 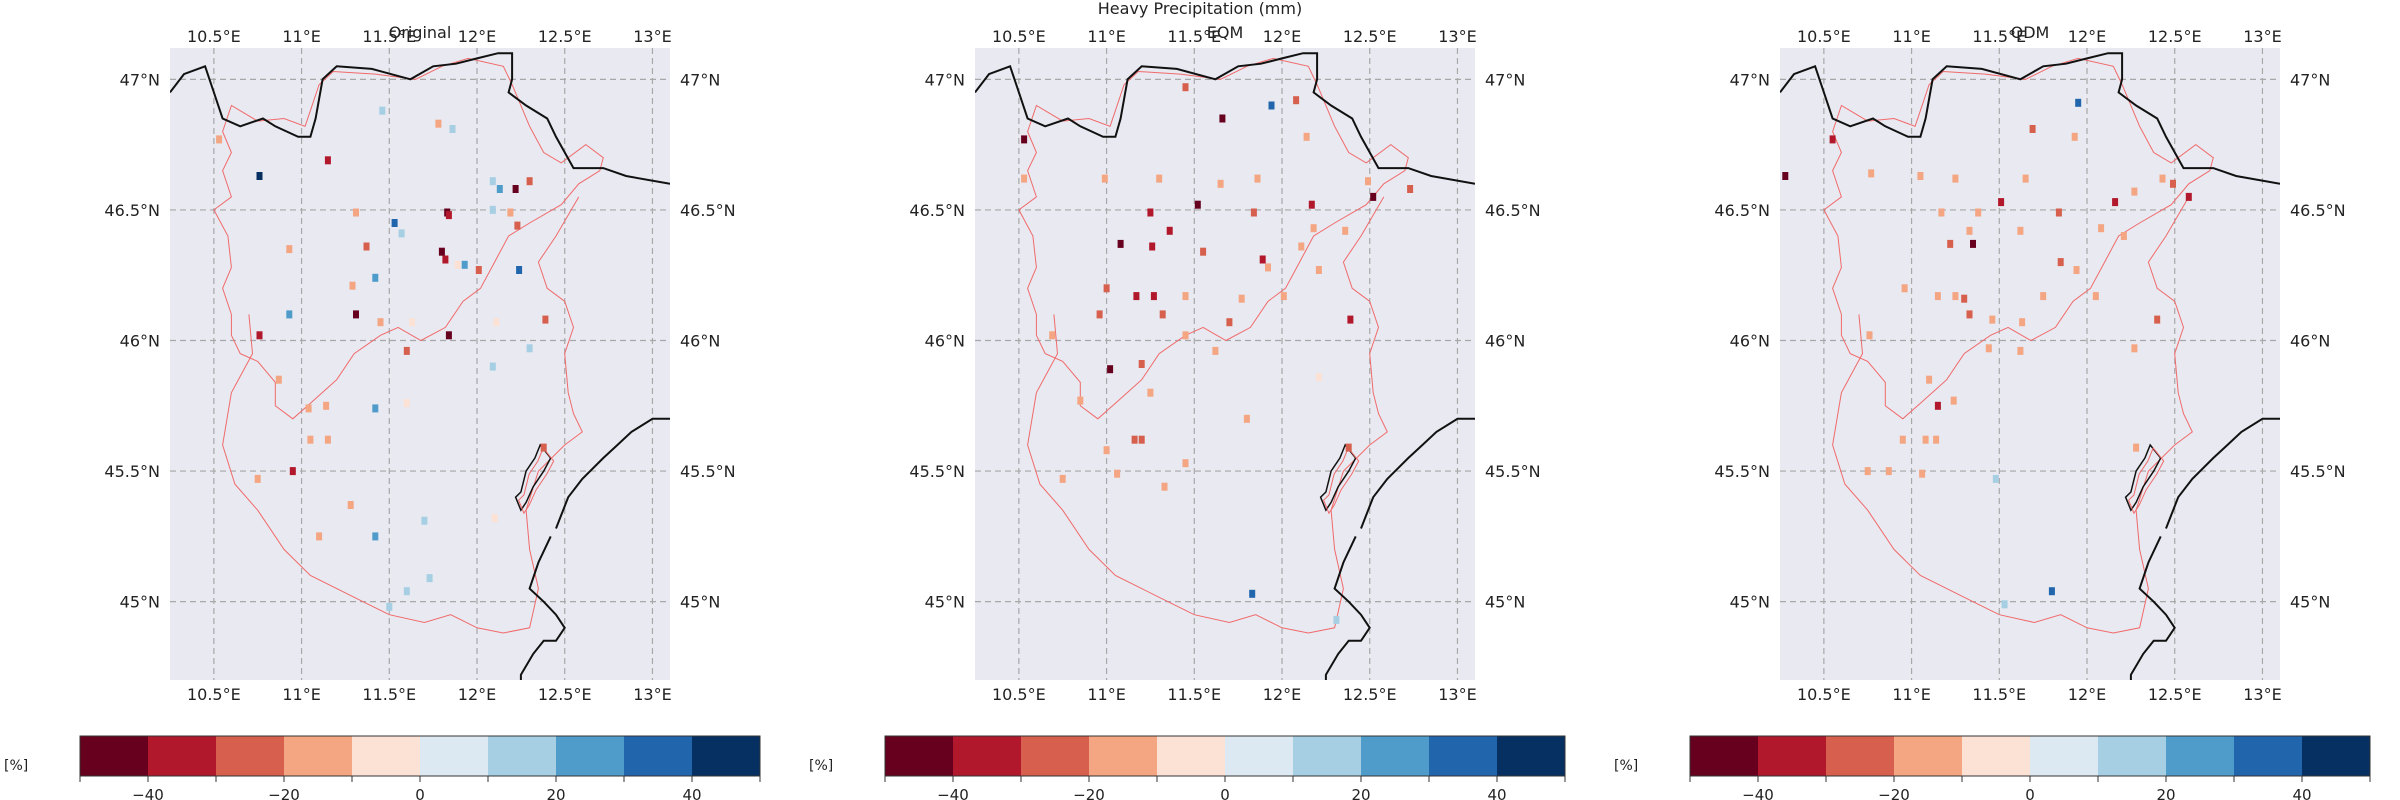 I want to click on figure-suptitle: Heavy Precipitation (mm), so click(x=1200, y=9).